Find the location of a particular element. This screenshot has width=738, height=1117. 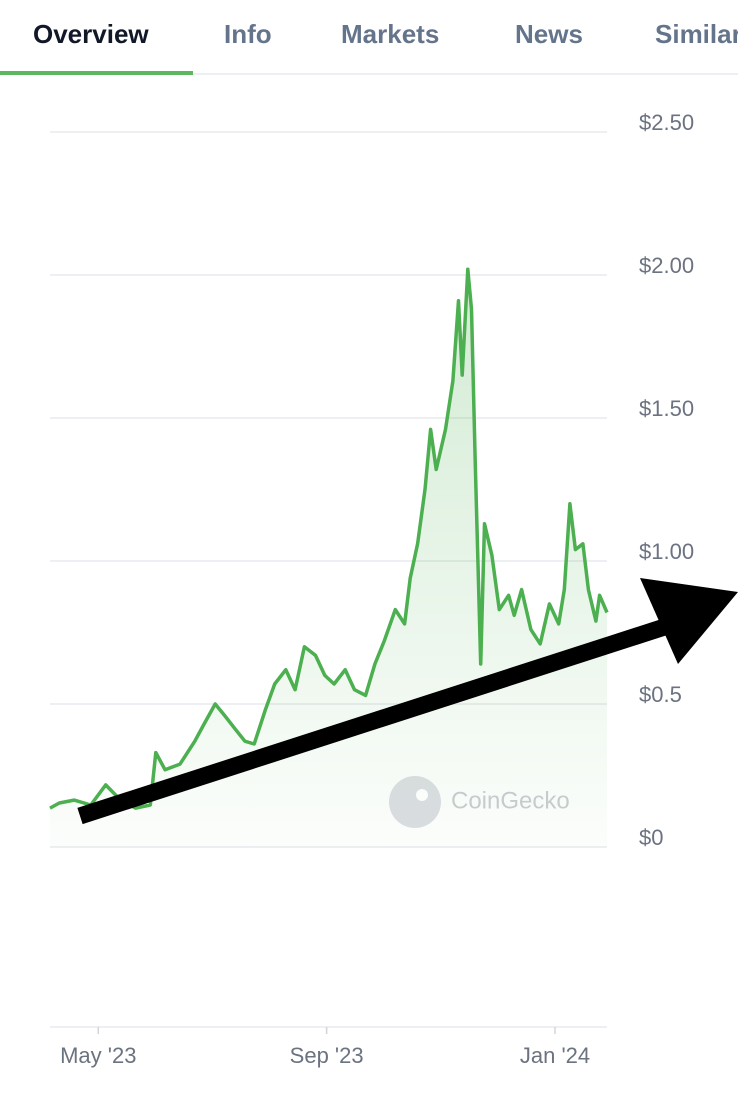

tab: Overview is located at coordinates (91, 34).